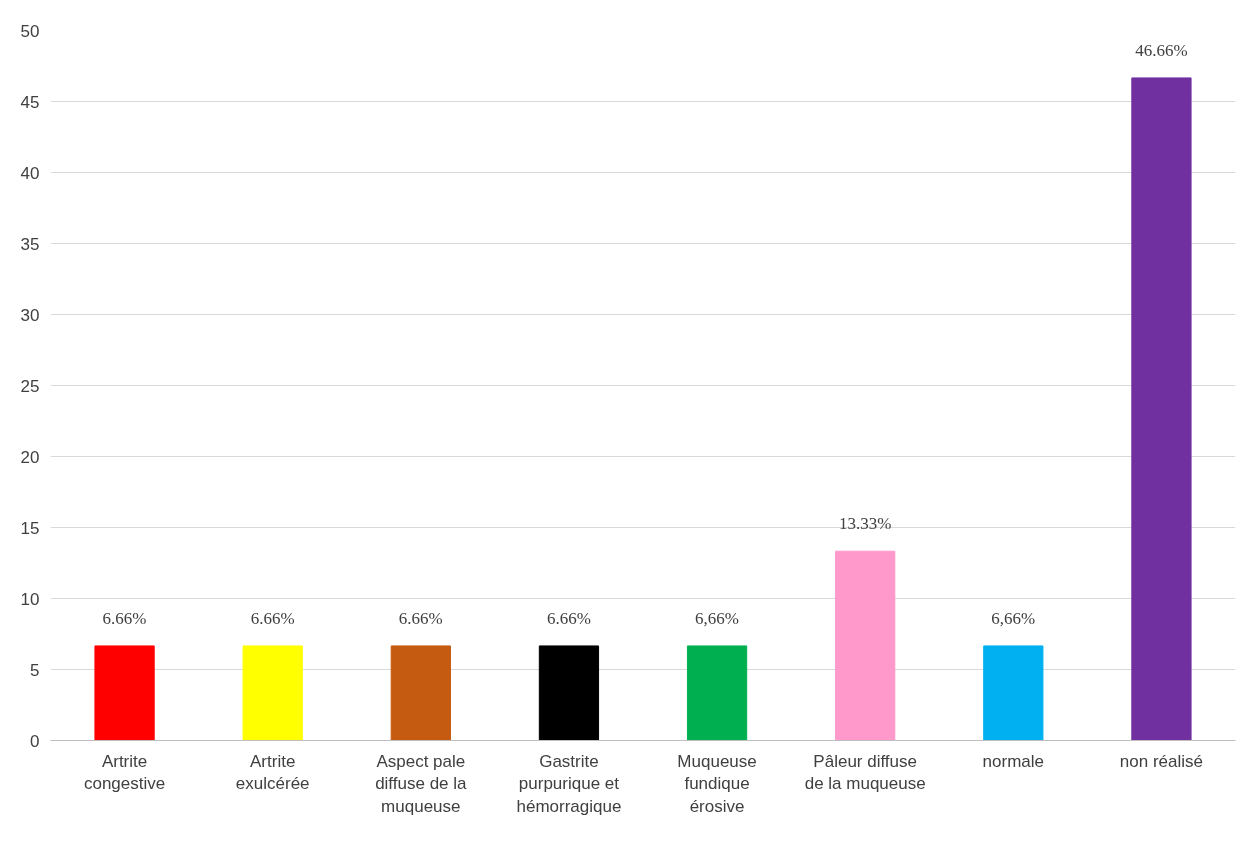 This screenshot has height=865, width=1258. What do you see at coordinates (30, 457) in the screenshot?
I see `y-tick-label: 20` at bounding box center [30, 457].